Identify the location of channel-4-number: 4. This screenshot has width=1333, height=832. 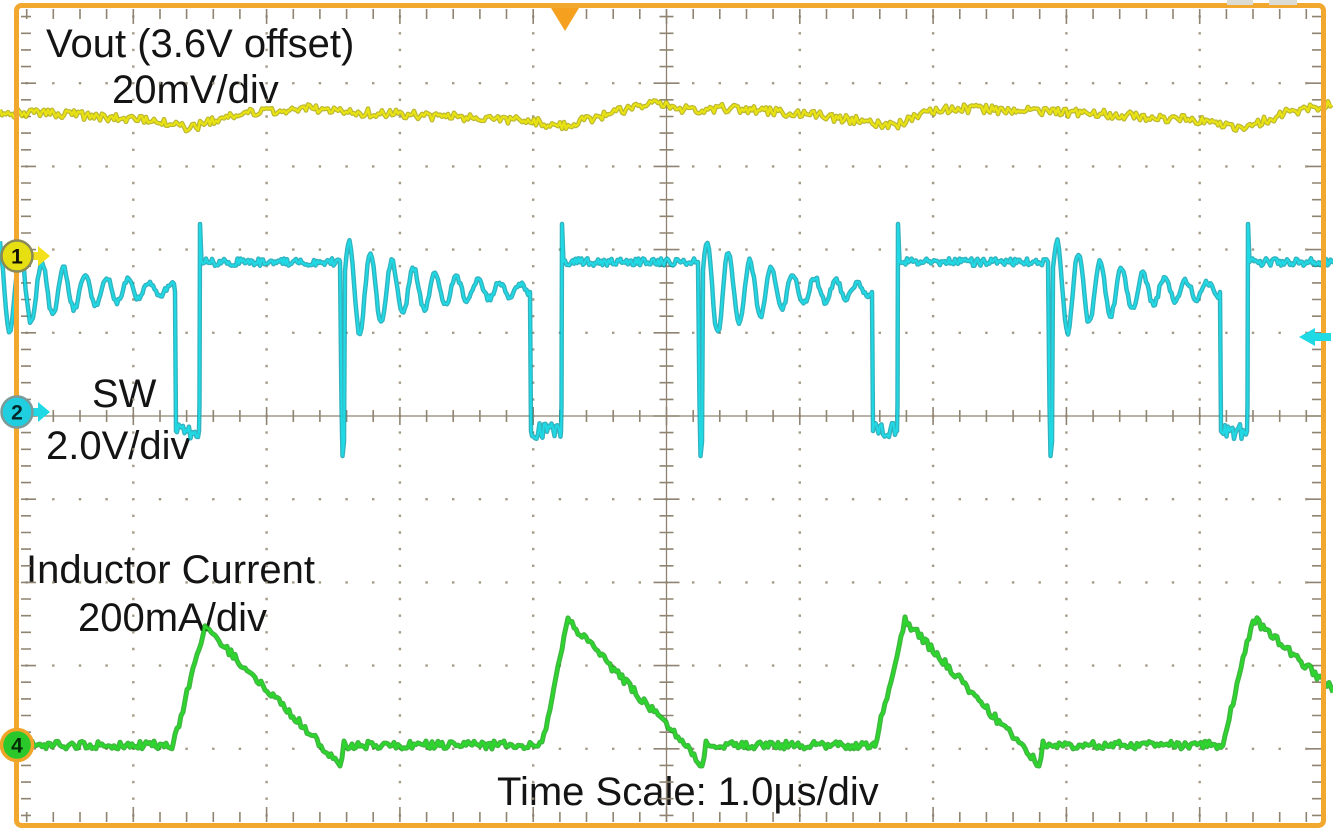
(17, 746).